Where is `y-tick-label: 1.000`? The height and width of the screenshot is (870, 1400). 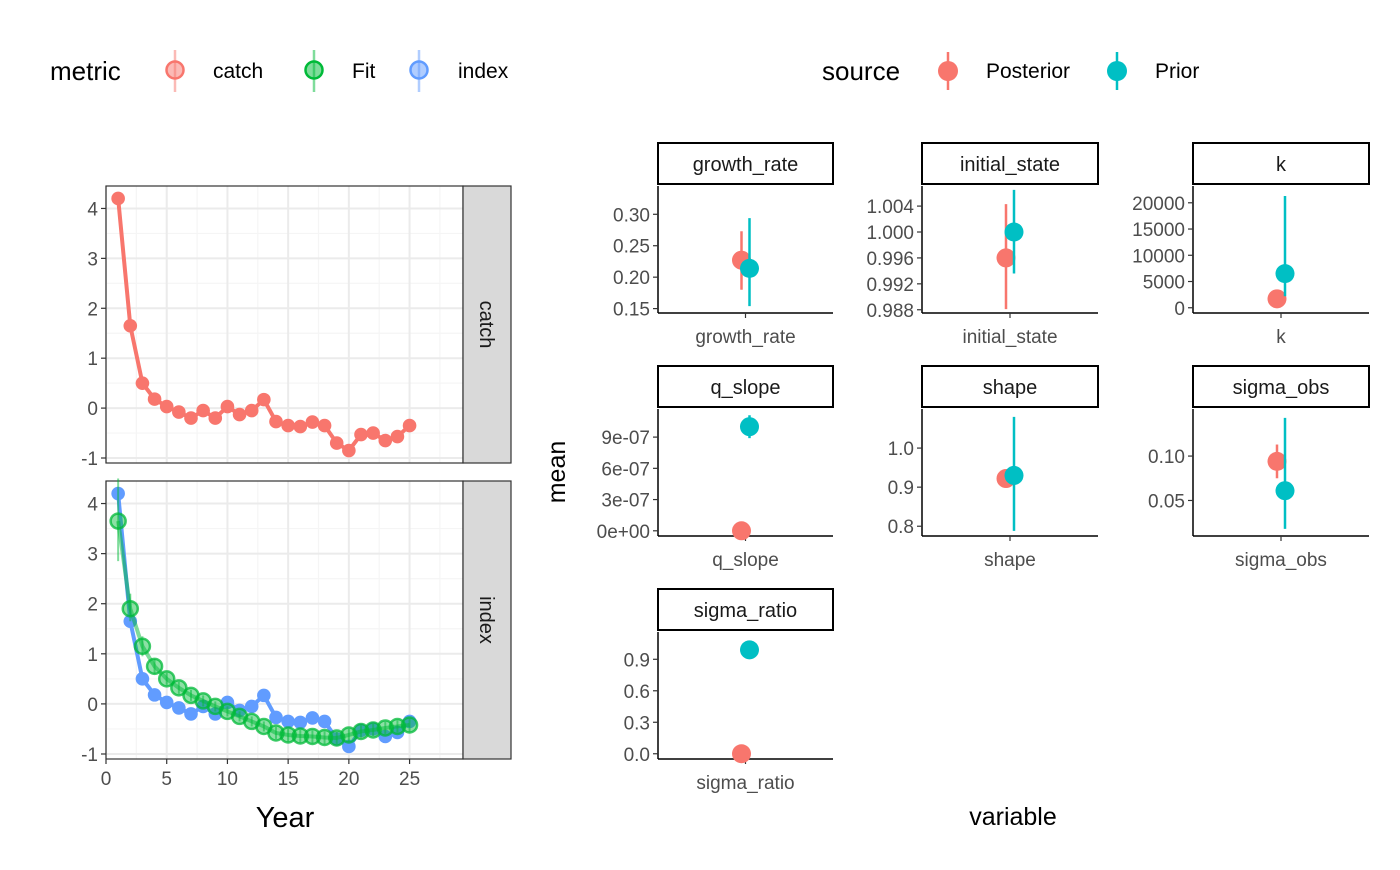 y-tick-label: 1.000 is located at coordinates (890, 233).